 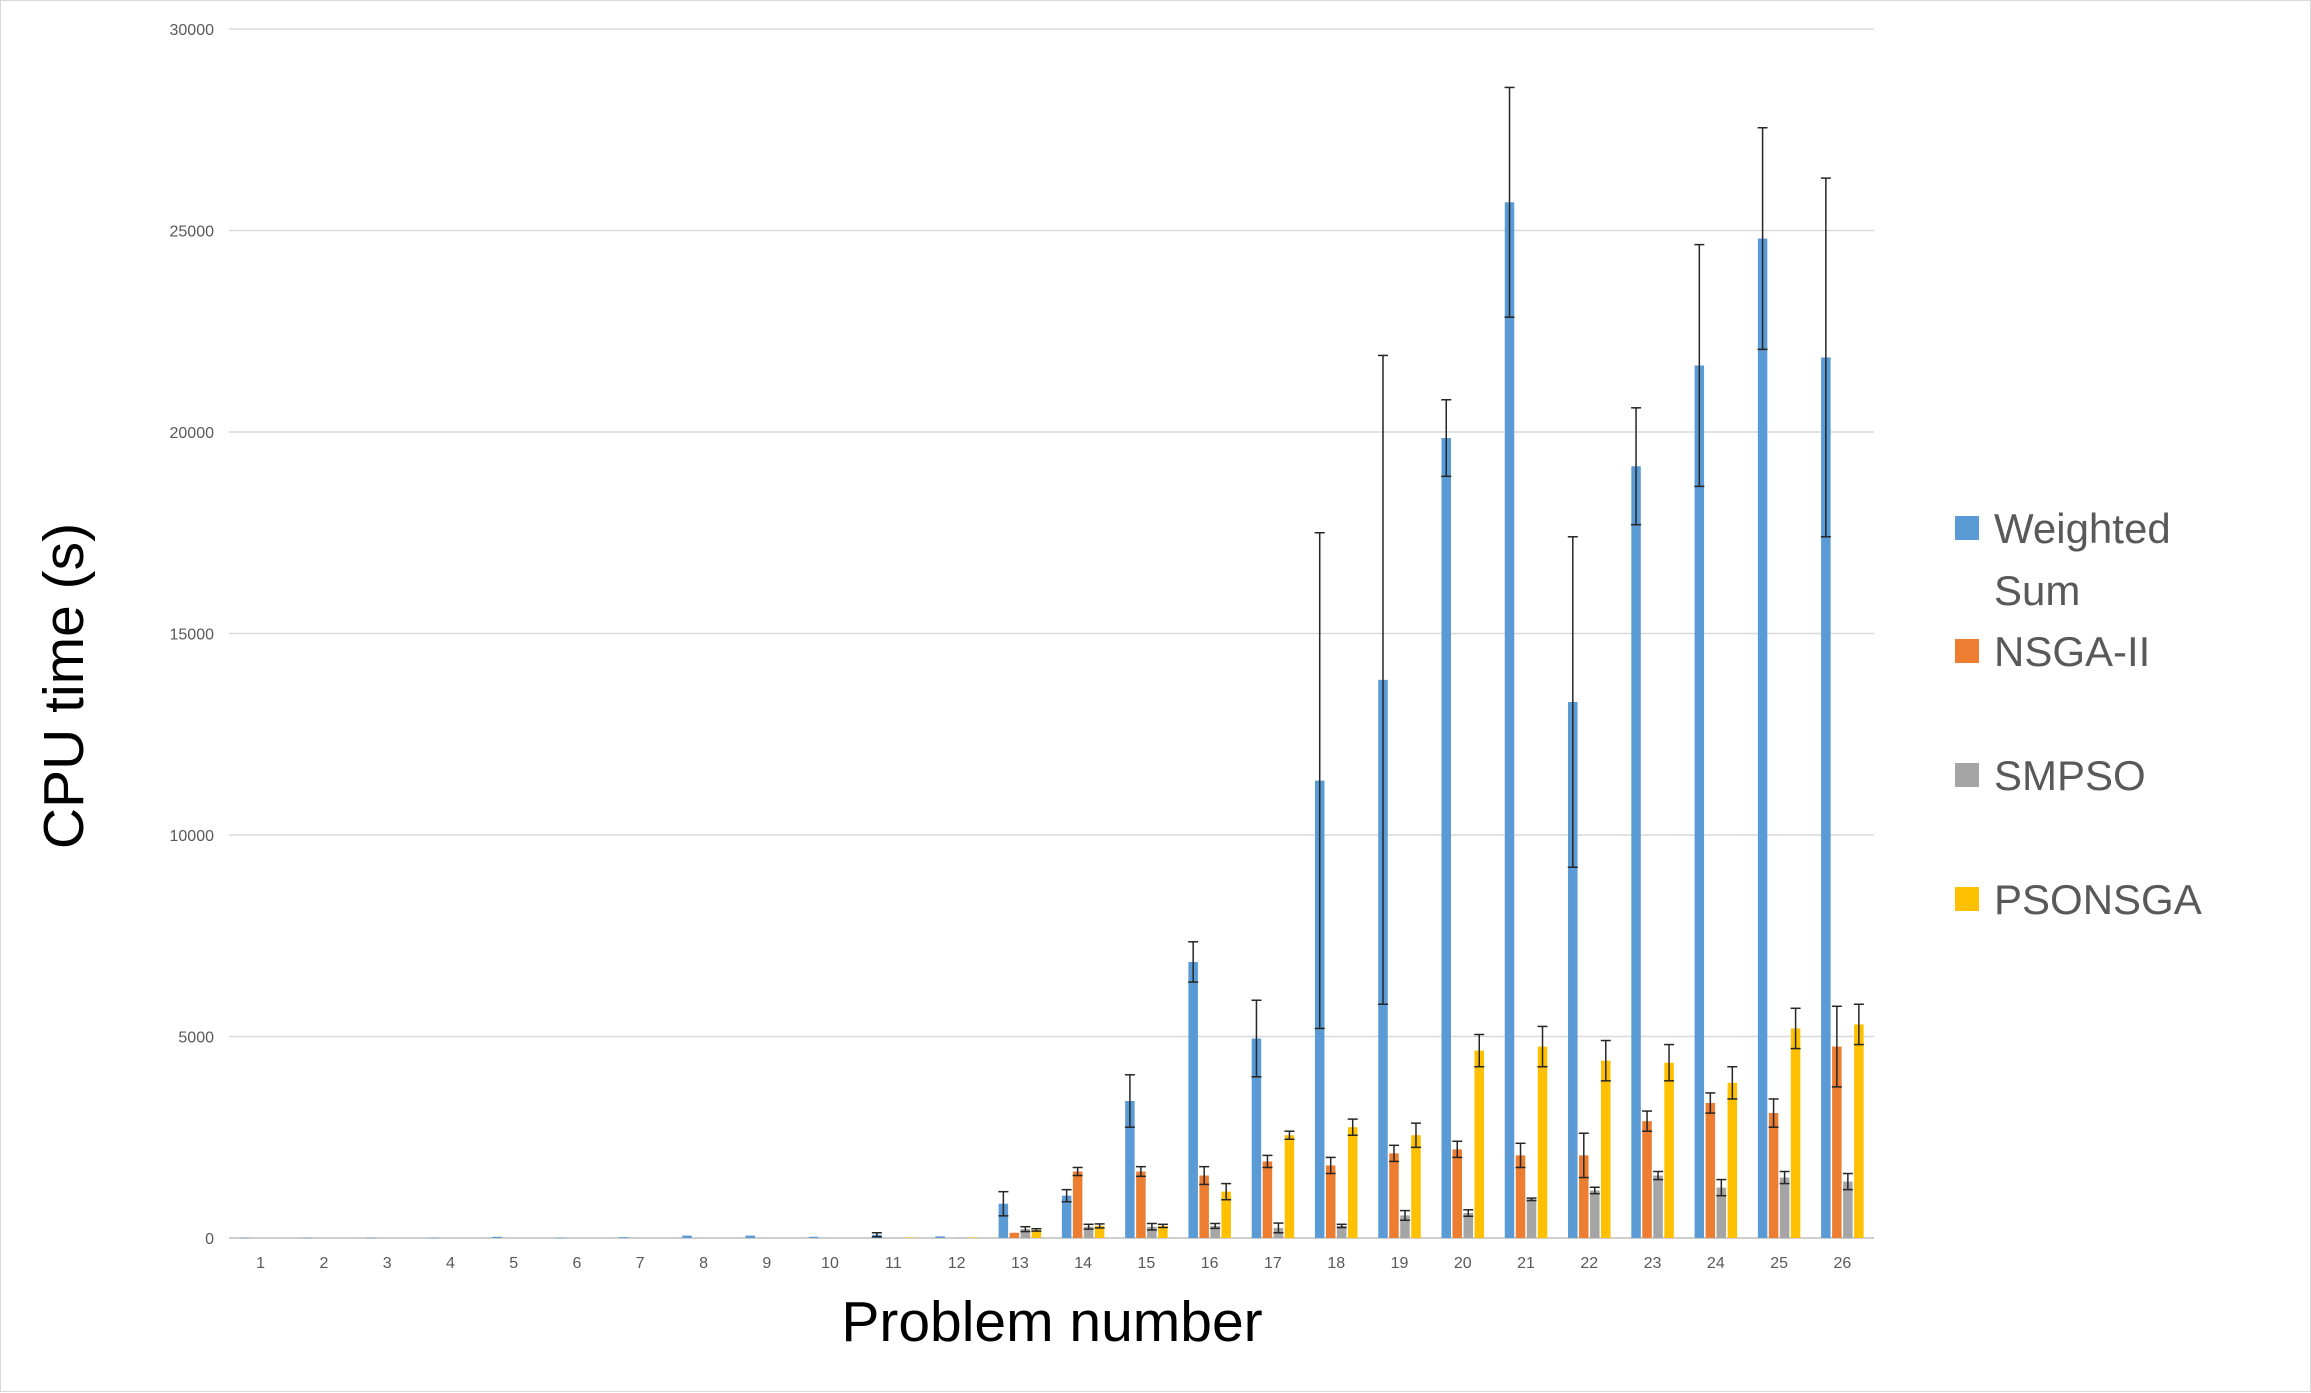 I want to click on legend: Weighted Sum NSGA-II SMPSO PSONSGA, so click(x=2078, y=714).